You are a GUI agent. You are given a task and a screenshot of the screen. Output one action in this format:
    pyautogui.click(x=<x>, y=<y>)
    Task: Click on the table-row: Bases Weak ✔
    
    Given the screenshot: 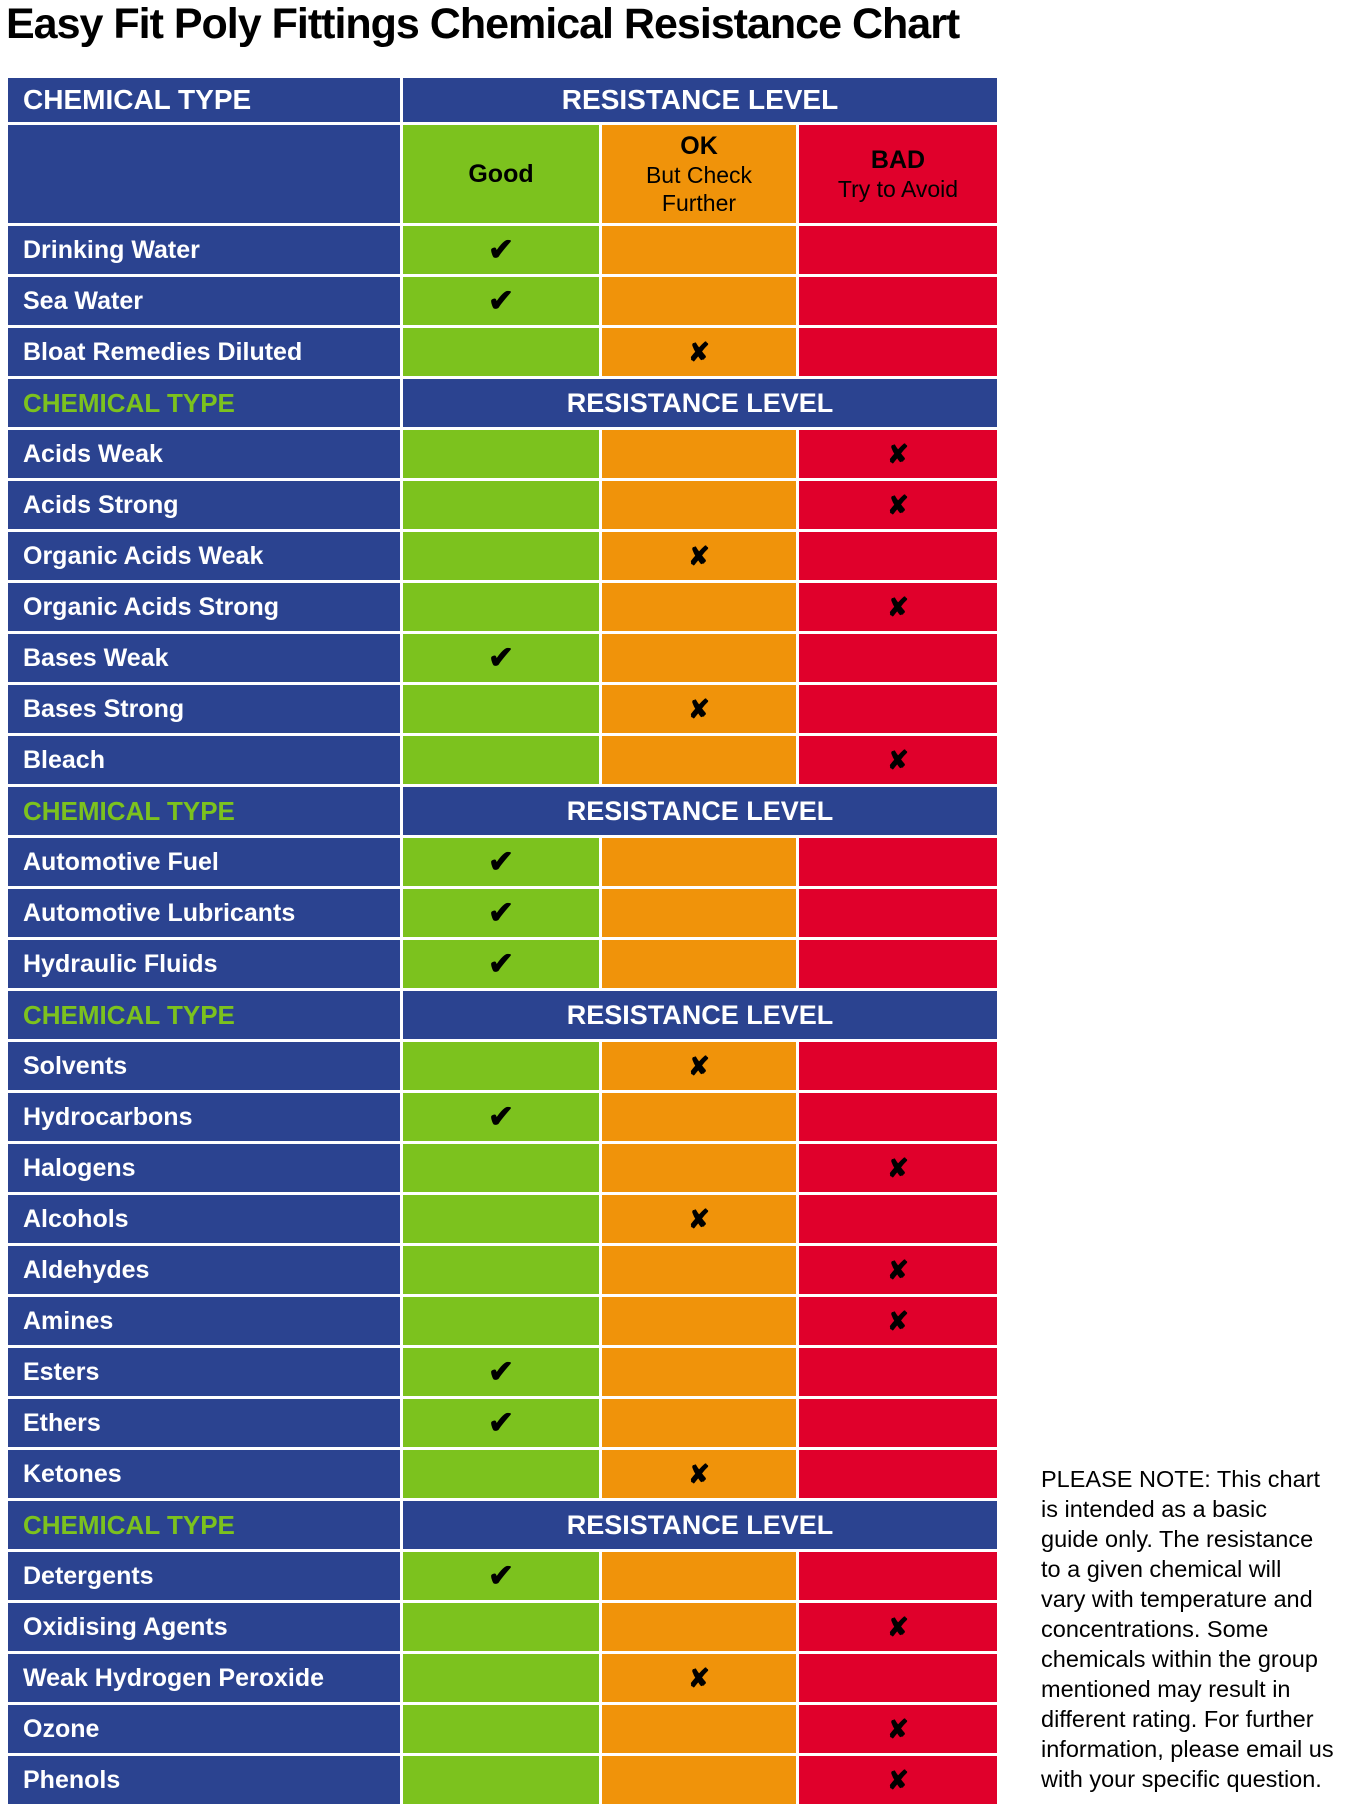 What is the action you would take?
    pyautogui.click(x=502, y=658)
    